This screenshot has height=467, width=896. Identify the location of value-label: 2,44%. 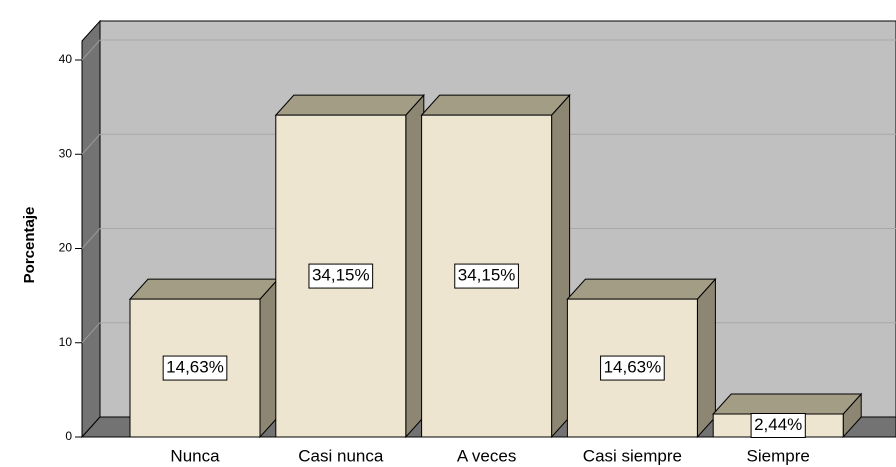
(778, 424).